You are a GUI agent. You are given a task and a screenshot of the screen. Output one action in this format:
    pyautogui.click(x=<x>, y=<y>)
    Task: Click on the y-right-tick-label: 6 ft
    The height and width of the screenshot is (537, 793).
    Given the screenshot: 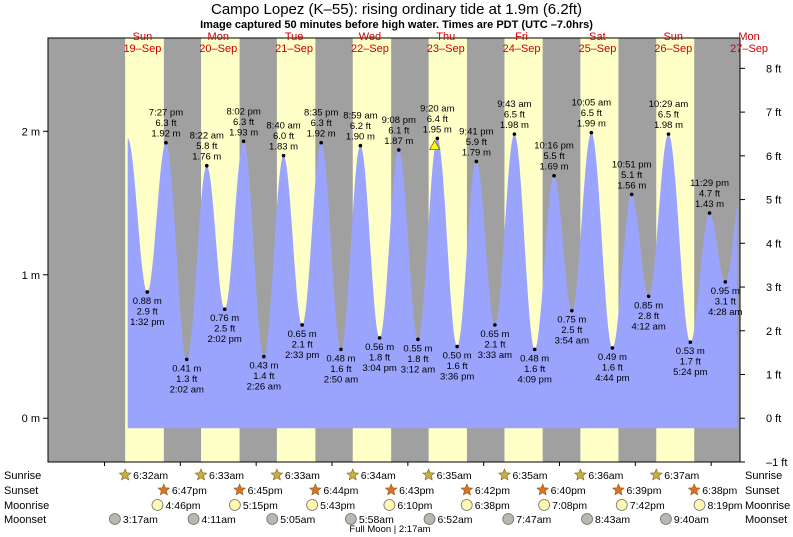 What is the action you would take?
    pyautogui.click(x=773, y=157)
    